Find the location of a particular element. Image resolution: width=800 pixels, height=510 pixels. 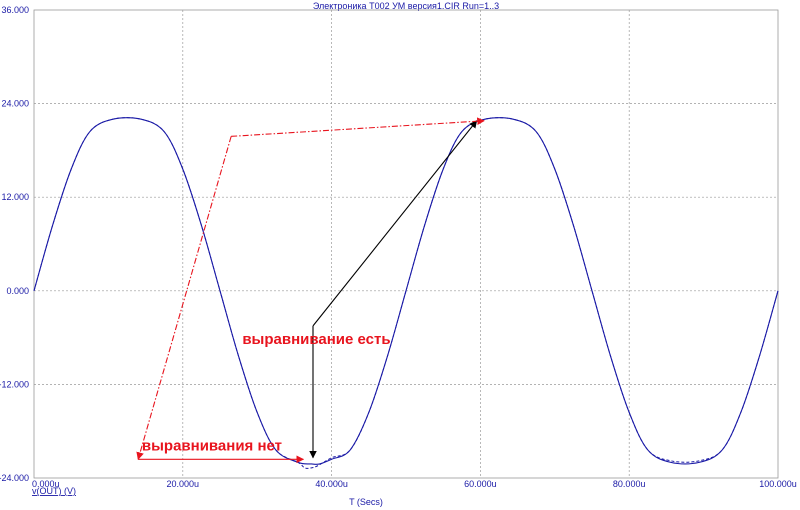

chart-title: Электроника Т002 УМ версия1.CIR Run=1..3 is located at coordinates (406, 6).